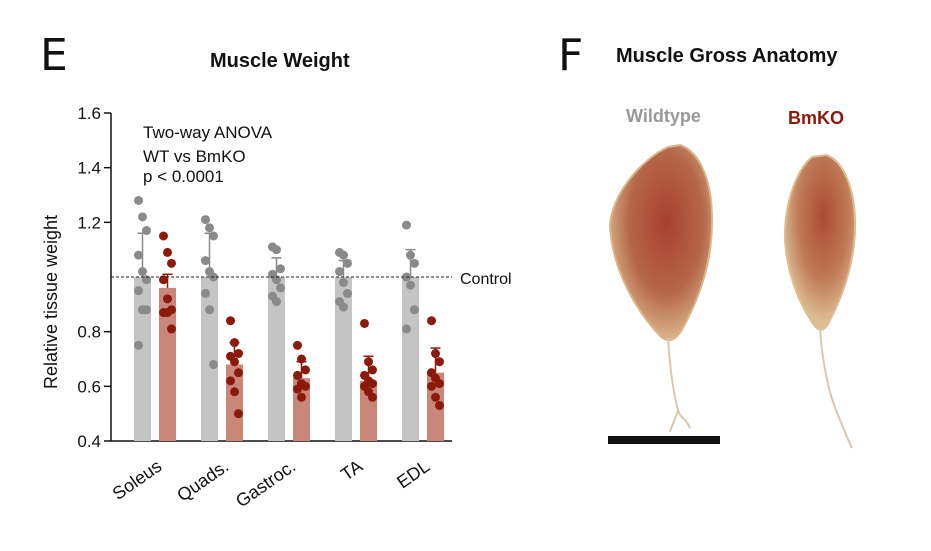  I want to click on bar-wt-edl, so click(410, 359).